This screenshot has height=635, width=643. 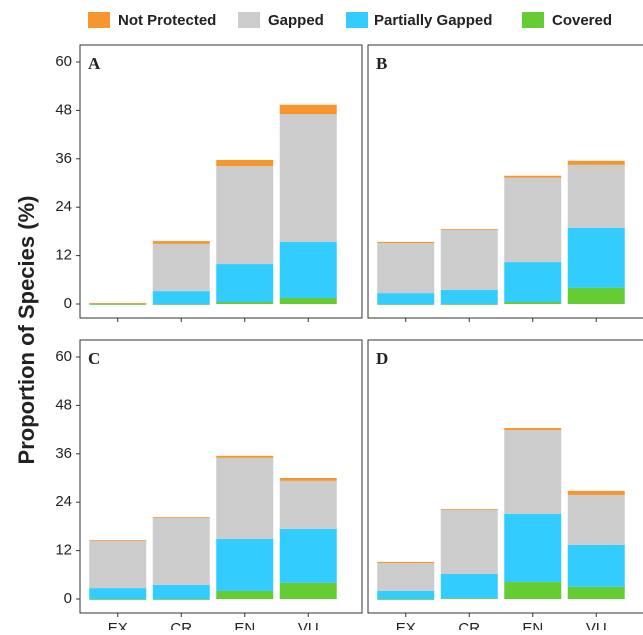 I want to click on legend-label: Partially Gapped, so click(x=433, y=20).